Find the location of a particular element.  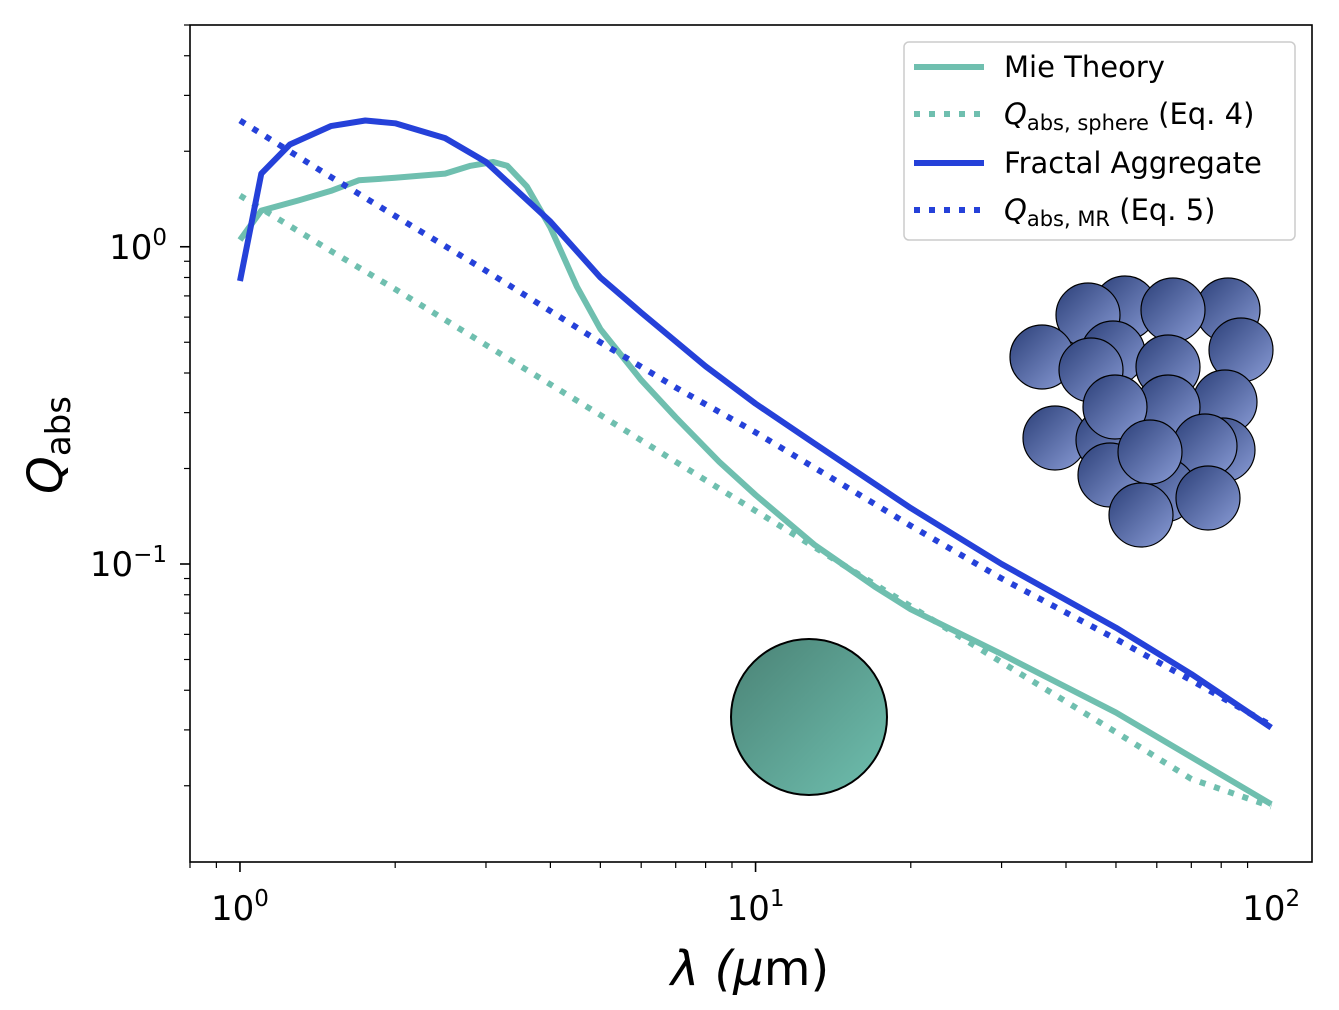

x-axis-label-mu: μ is located at coordinates (748, 969).